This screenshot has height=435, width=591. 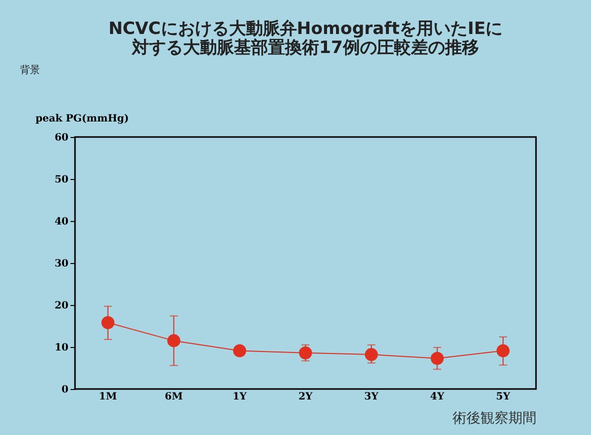 I want to click on x-tick-label: 2Y, so click(x=306, y=397).